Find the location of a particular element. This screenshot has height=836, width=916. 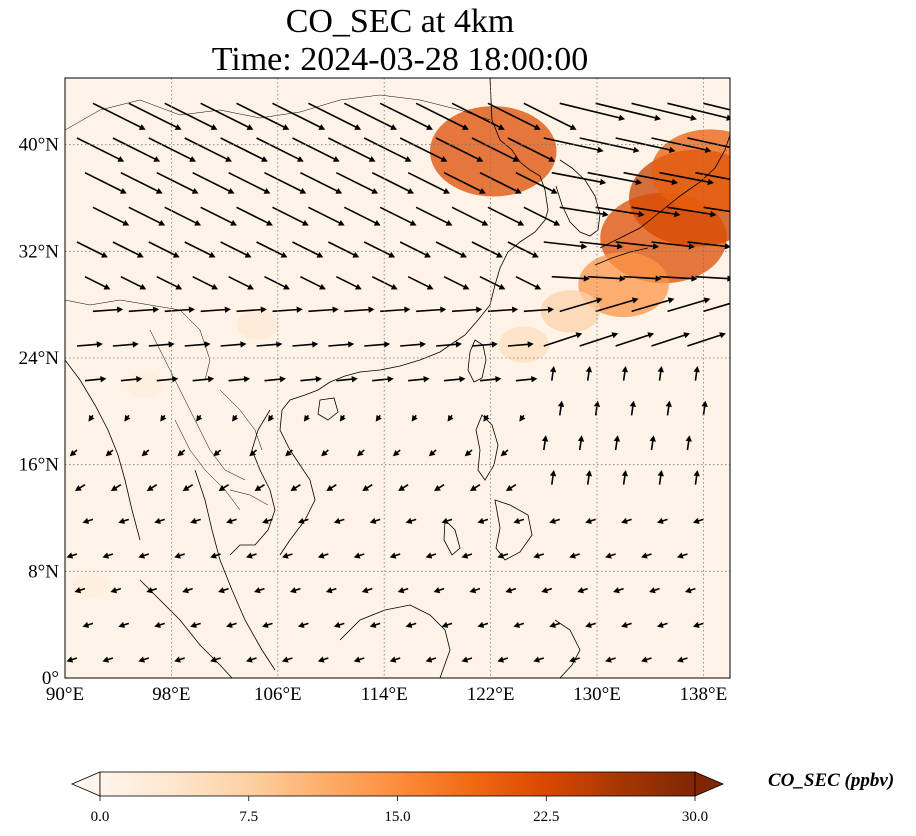

lon-tick-label: 122°E is located at coordinates (491, 694).